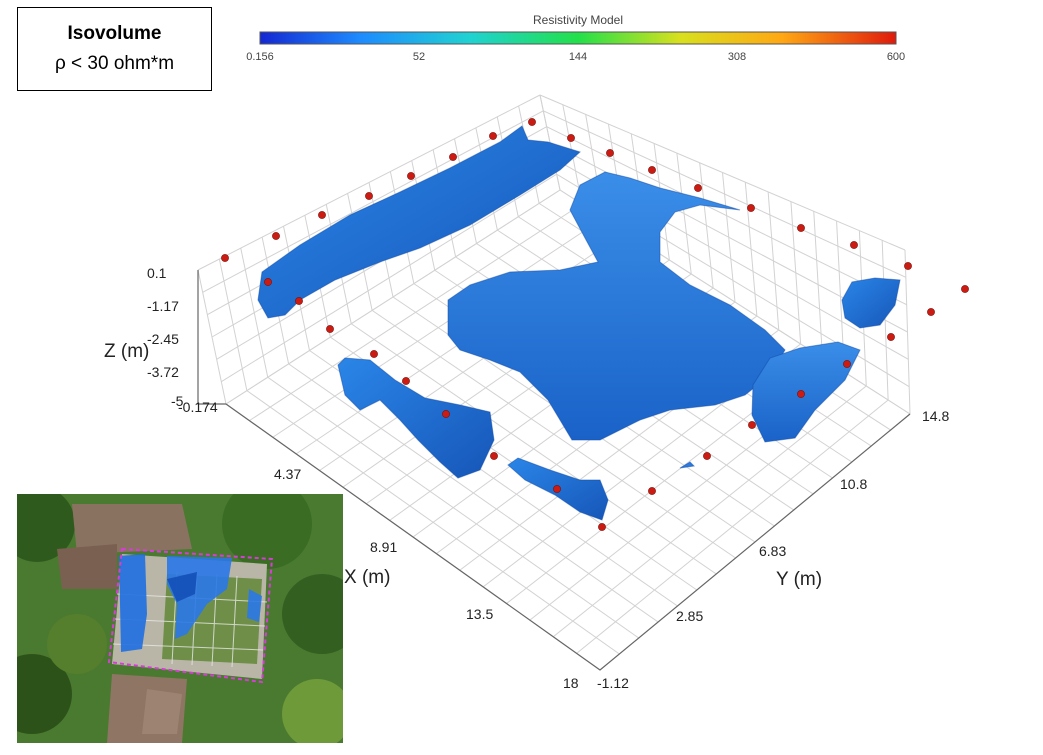  I want to click on isovolume-title: Isovolume, so click(114, 33).